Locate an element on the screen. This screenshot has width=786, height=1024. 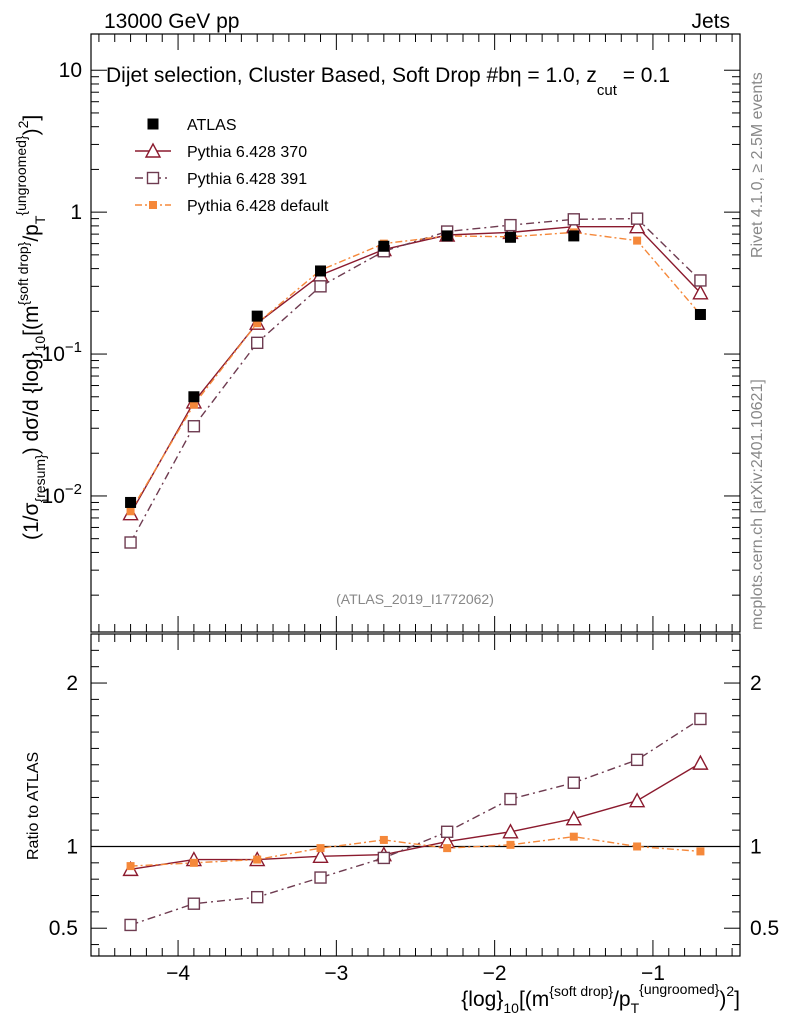
y-tick-label-main: 1 is located at coordinates (76, 212).